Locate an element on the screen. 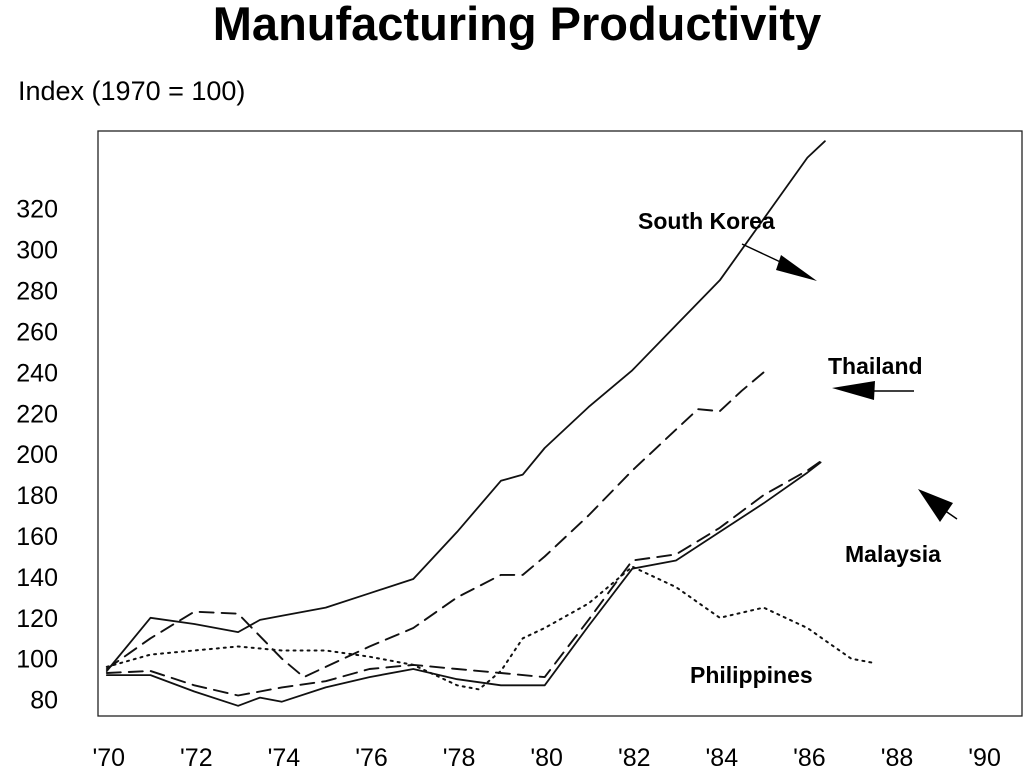  y-tick-label: 140 is located at coordinates (37, 578).